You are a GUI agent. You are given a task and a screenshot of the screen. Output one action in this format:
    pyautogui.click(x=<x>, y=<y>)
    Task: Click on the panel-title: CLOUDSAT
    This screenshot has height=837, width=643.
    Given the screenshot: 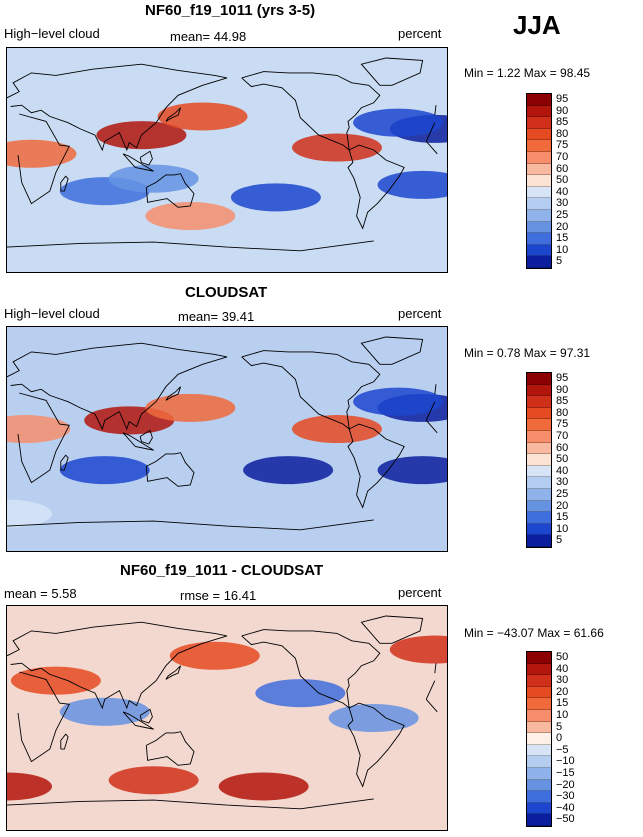 What is the action you would take?
    pyautogui.click(x=226, y=292)
    